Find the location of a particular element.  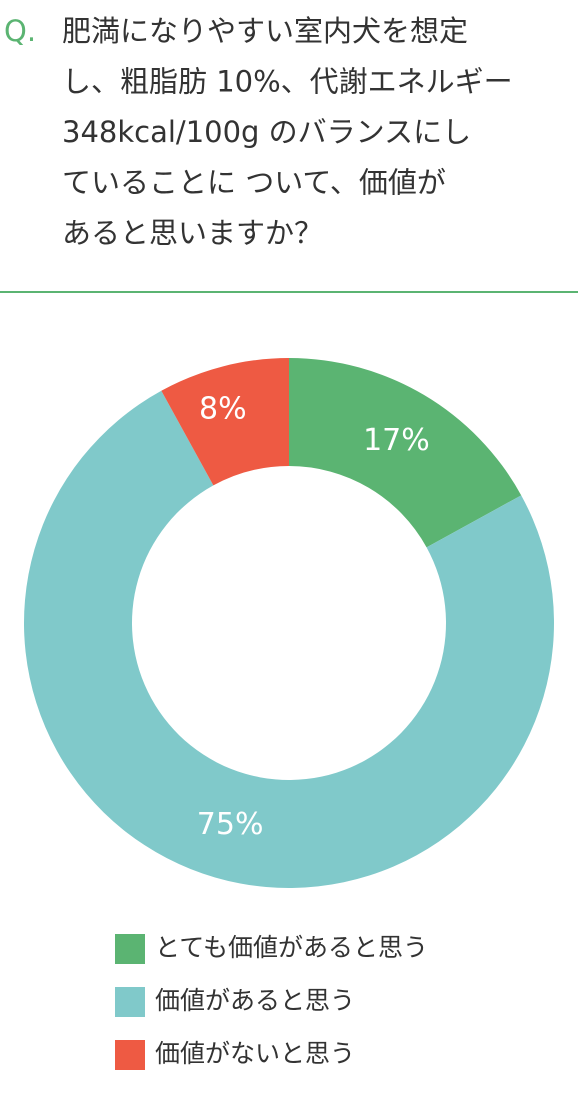

data-label: 17% is located at coordinates (396, 440).